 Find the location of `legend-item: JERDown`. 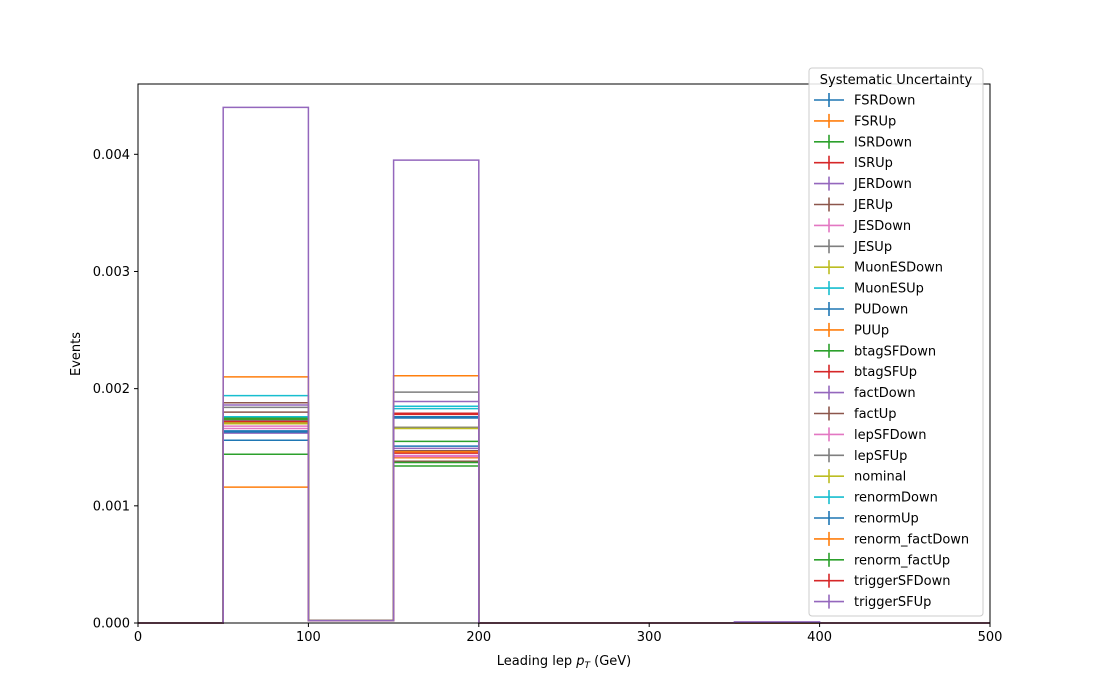

legend-item: JERDown is located at coordinates (863, 184).